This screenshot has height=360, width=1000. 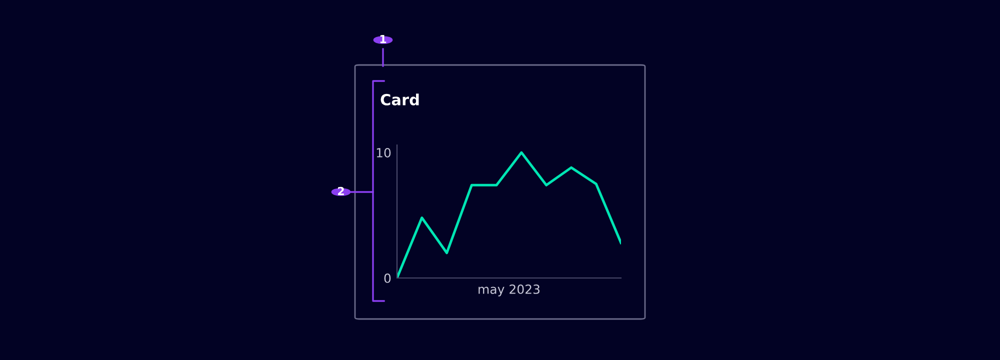 What do you see at coordinates (383, 153) in the screenshot?
I see `y-tick-label: 10` at bounding box center [383, 153].